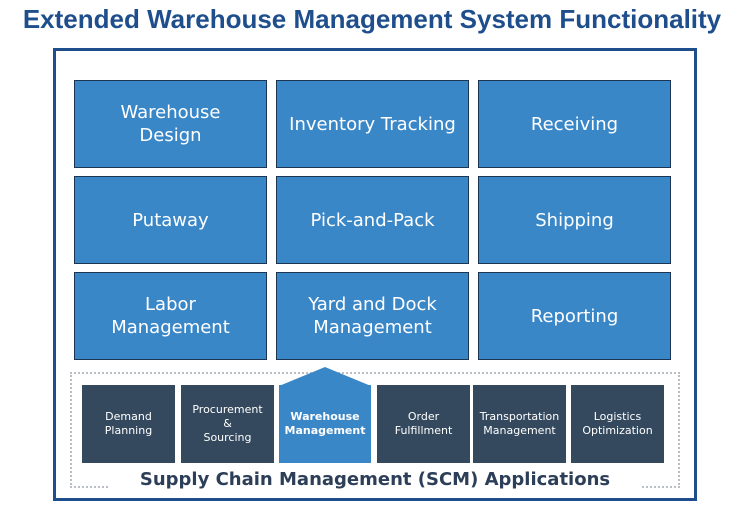 This screenshot has width=744, height=523. Describe the element at coordinates (423, 424) in the screenshot. I see `app-order-fulfillment: Order Fulfillment` at that location.